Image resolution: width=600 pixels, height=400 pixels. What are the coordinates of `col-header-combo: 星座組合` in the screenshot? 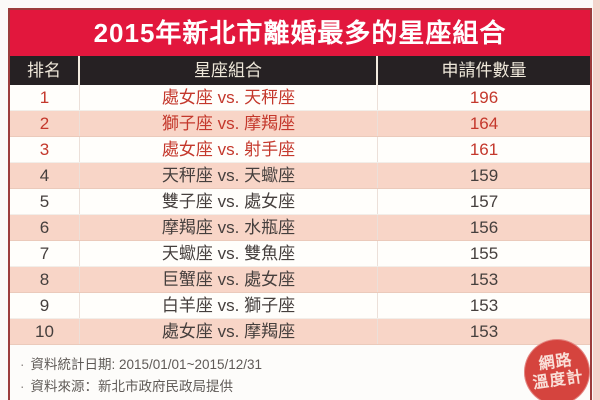 It's located at (229, 70).